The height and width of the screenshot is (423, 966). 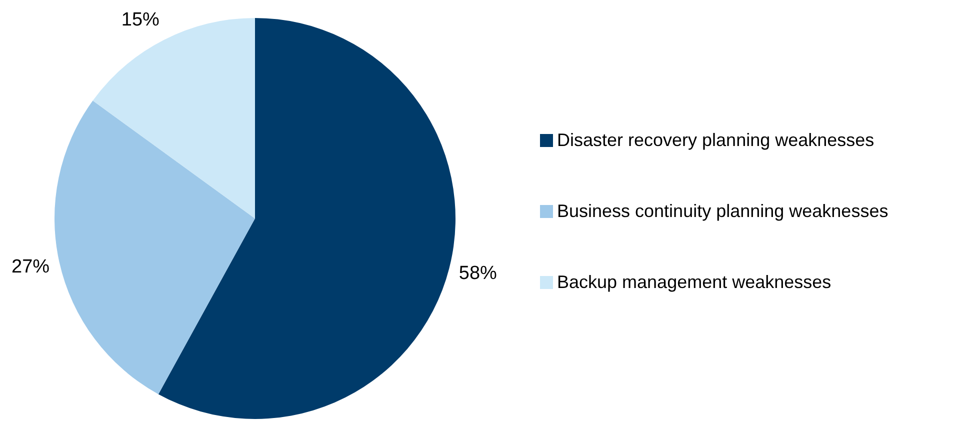 I want to click on legend-label: Backup management weaknesses, so click(x=694, y=282).